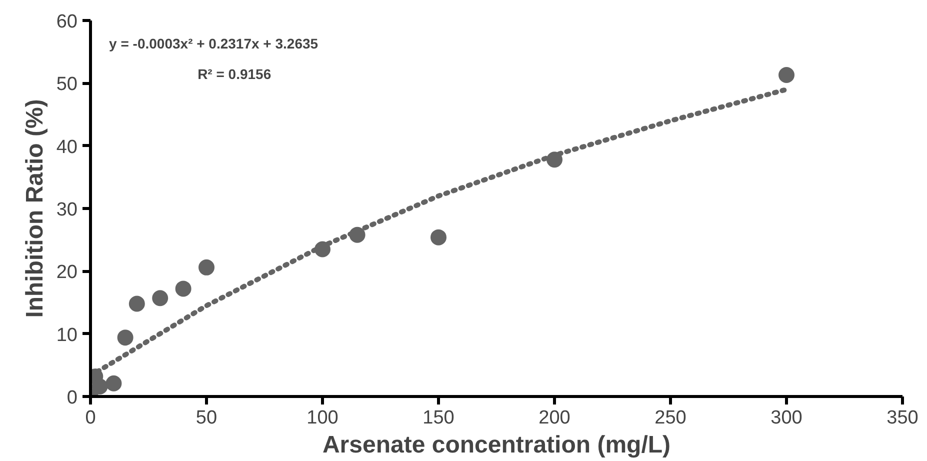 This screenshot has height=461, width=927. What do you see at coordinates (496, 445) in the screenshot?
I see `x-axis-title: Arsenate concentration (mg/L)` at bounding box center [496, 445].